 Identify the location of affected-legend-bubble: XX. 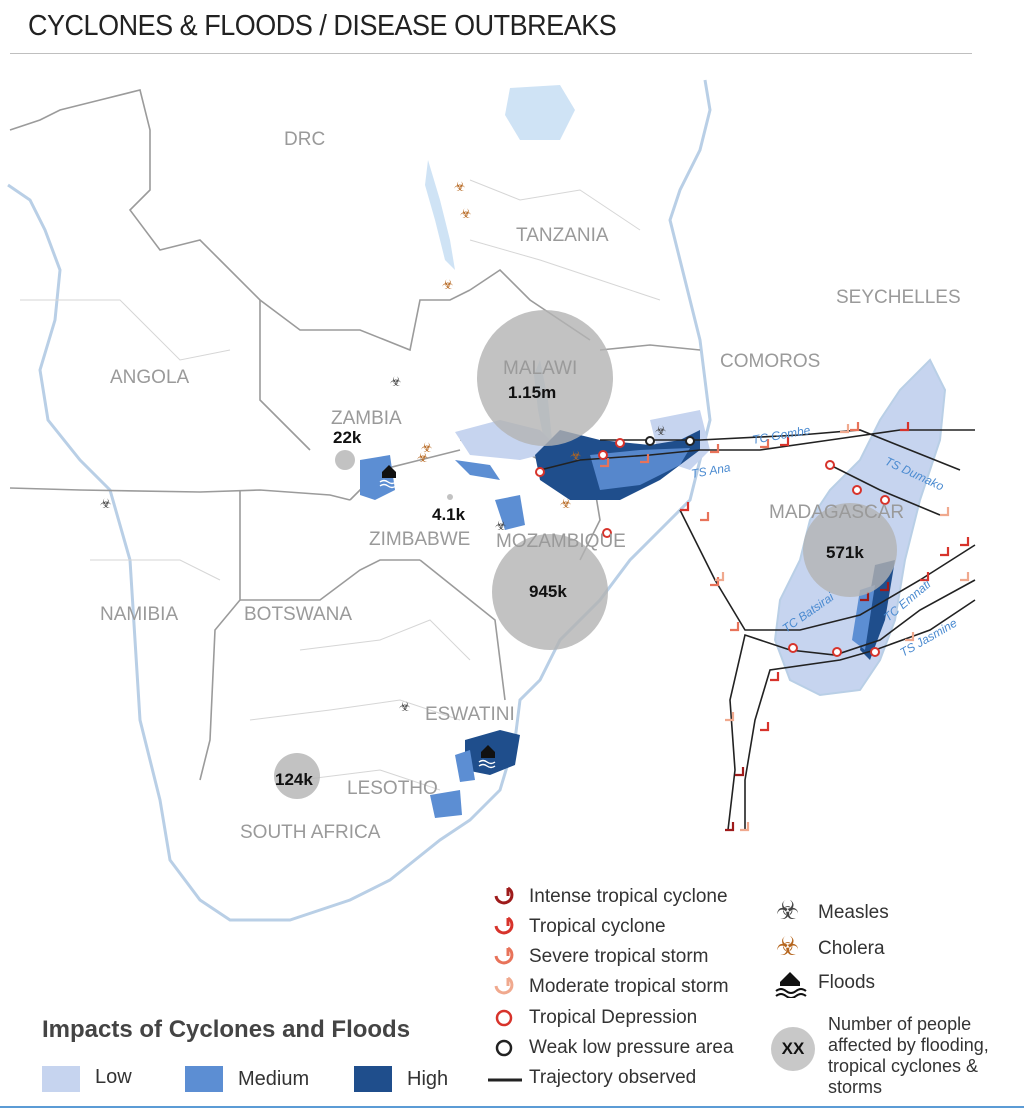
(793, 1049).